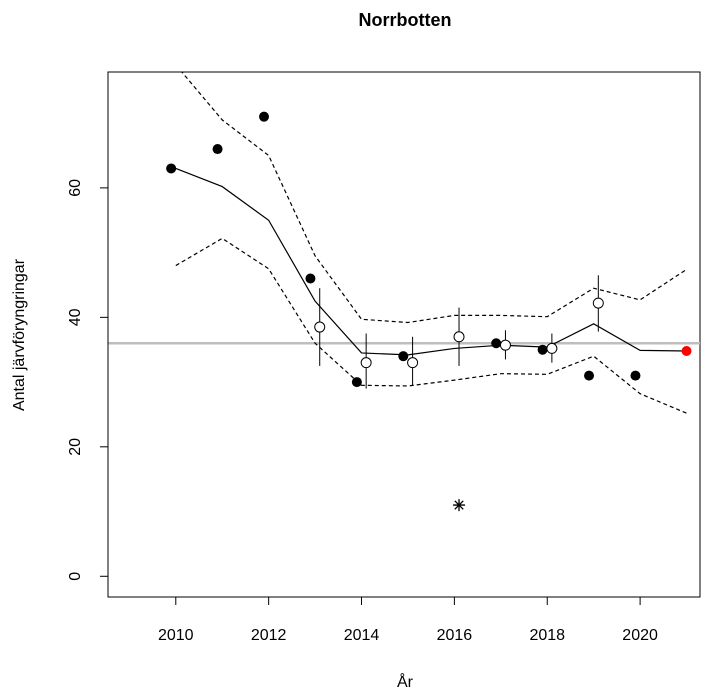 This screenshot has width=701, height=692. I want to click on x-tick-label: 2020, so click(640, 635).